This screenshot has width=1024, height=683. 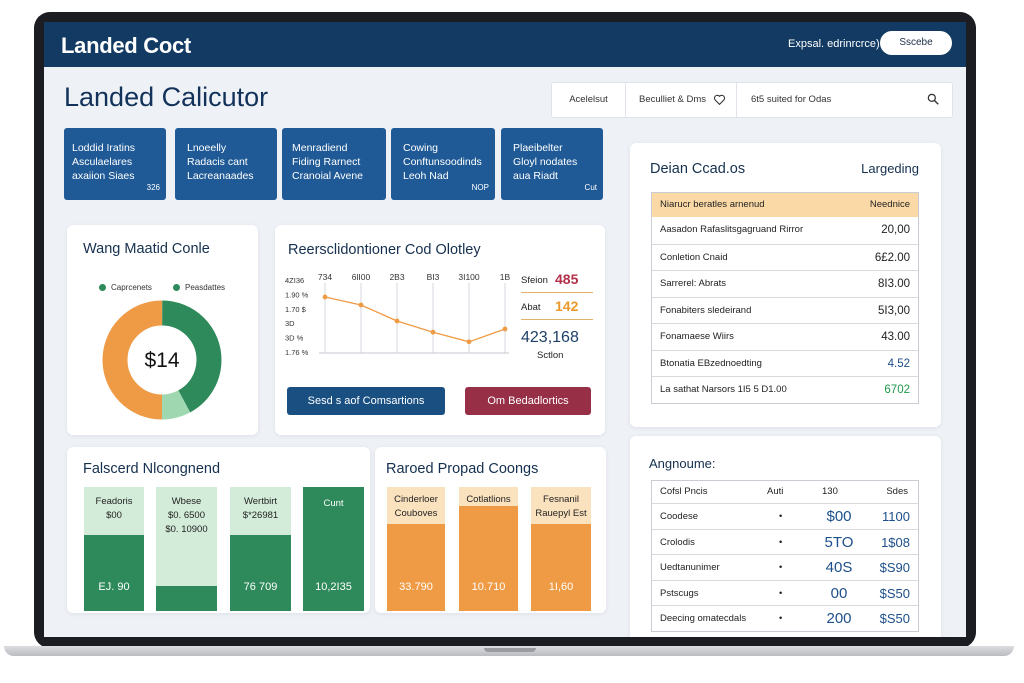 I want to click on row-label: Aasadon Rafaslitsgagruand Rirror, so click(x=732, y=229).